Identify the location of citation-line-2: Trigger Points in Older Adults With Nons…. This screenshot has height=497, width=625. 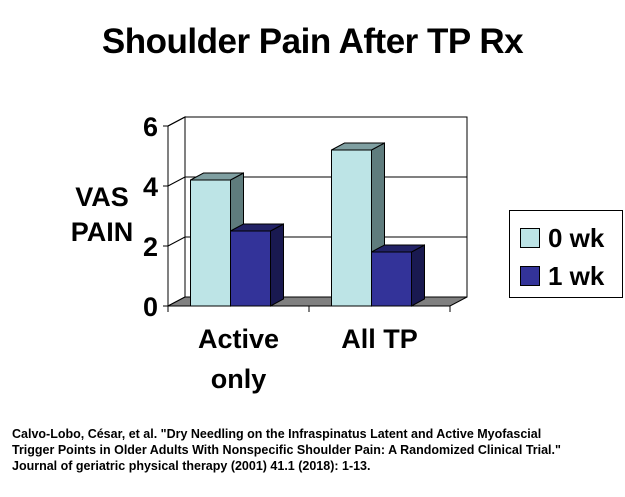
(286, 450).